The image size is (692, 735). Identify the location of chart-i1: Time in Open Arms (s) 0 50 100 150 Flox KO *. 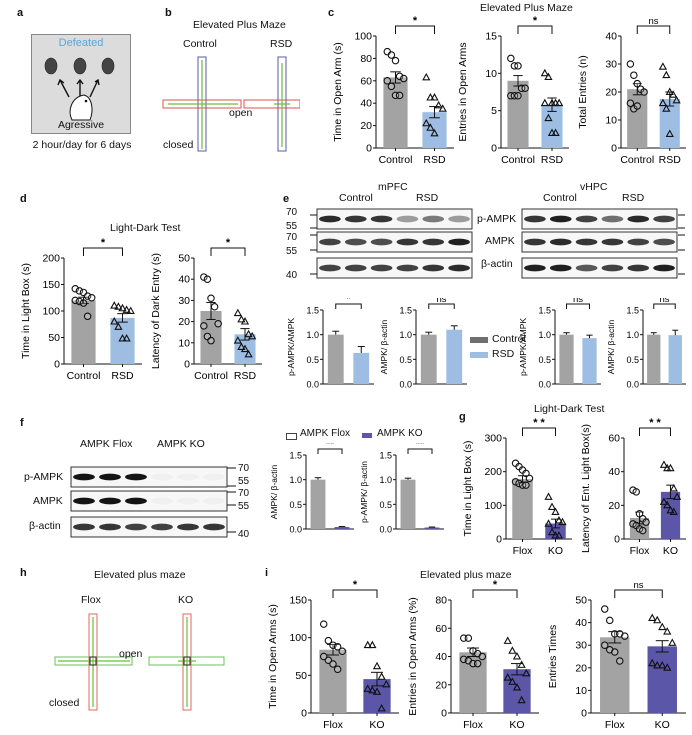
(333, 655).